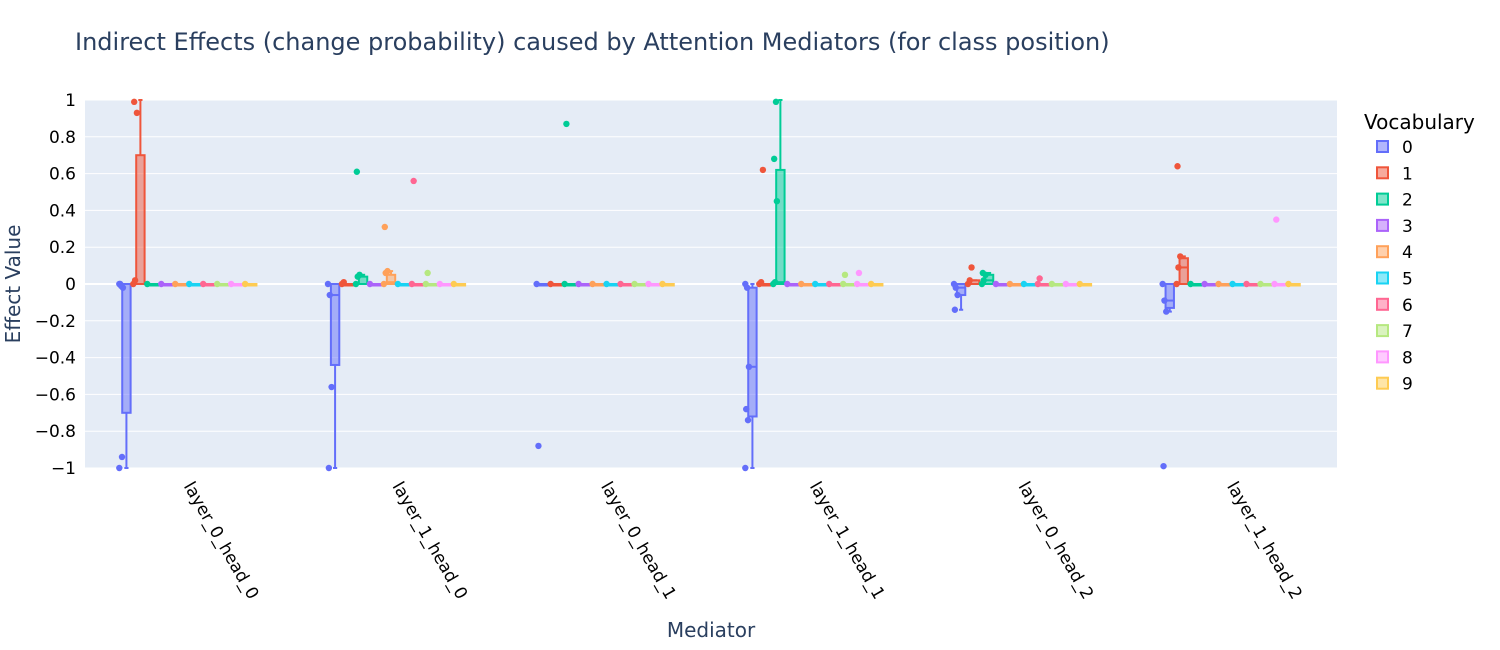 The width and height of the screenshot is (1500, 650). Describe the element at coordinates (55, 322) in the screenshot. I see `y-tick-label: −0.2` at that location.